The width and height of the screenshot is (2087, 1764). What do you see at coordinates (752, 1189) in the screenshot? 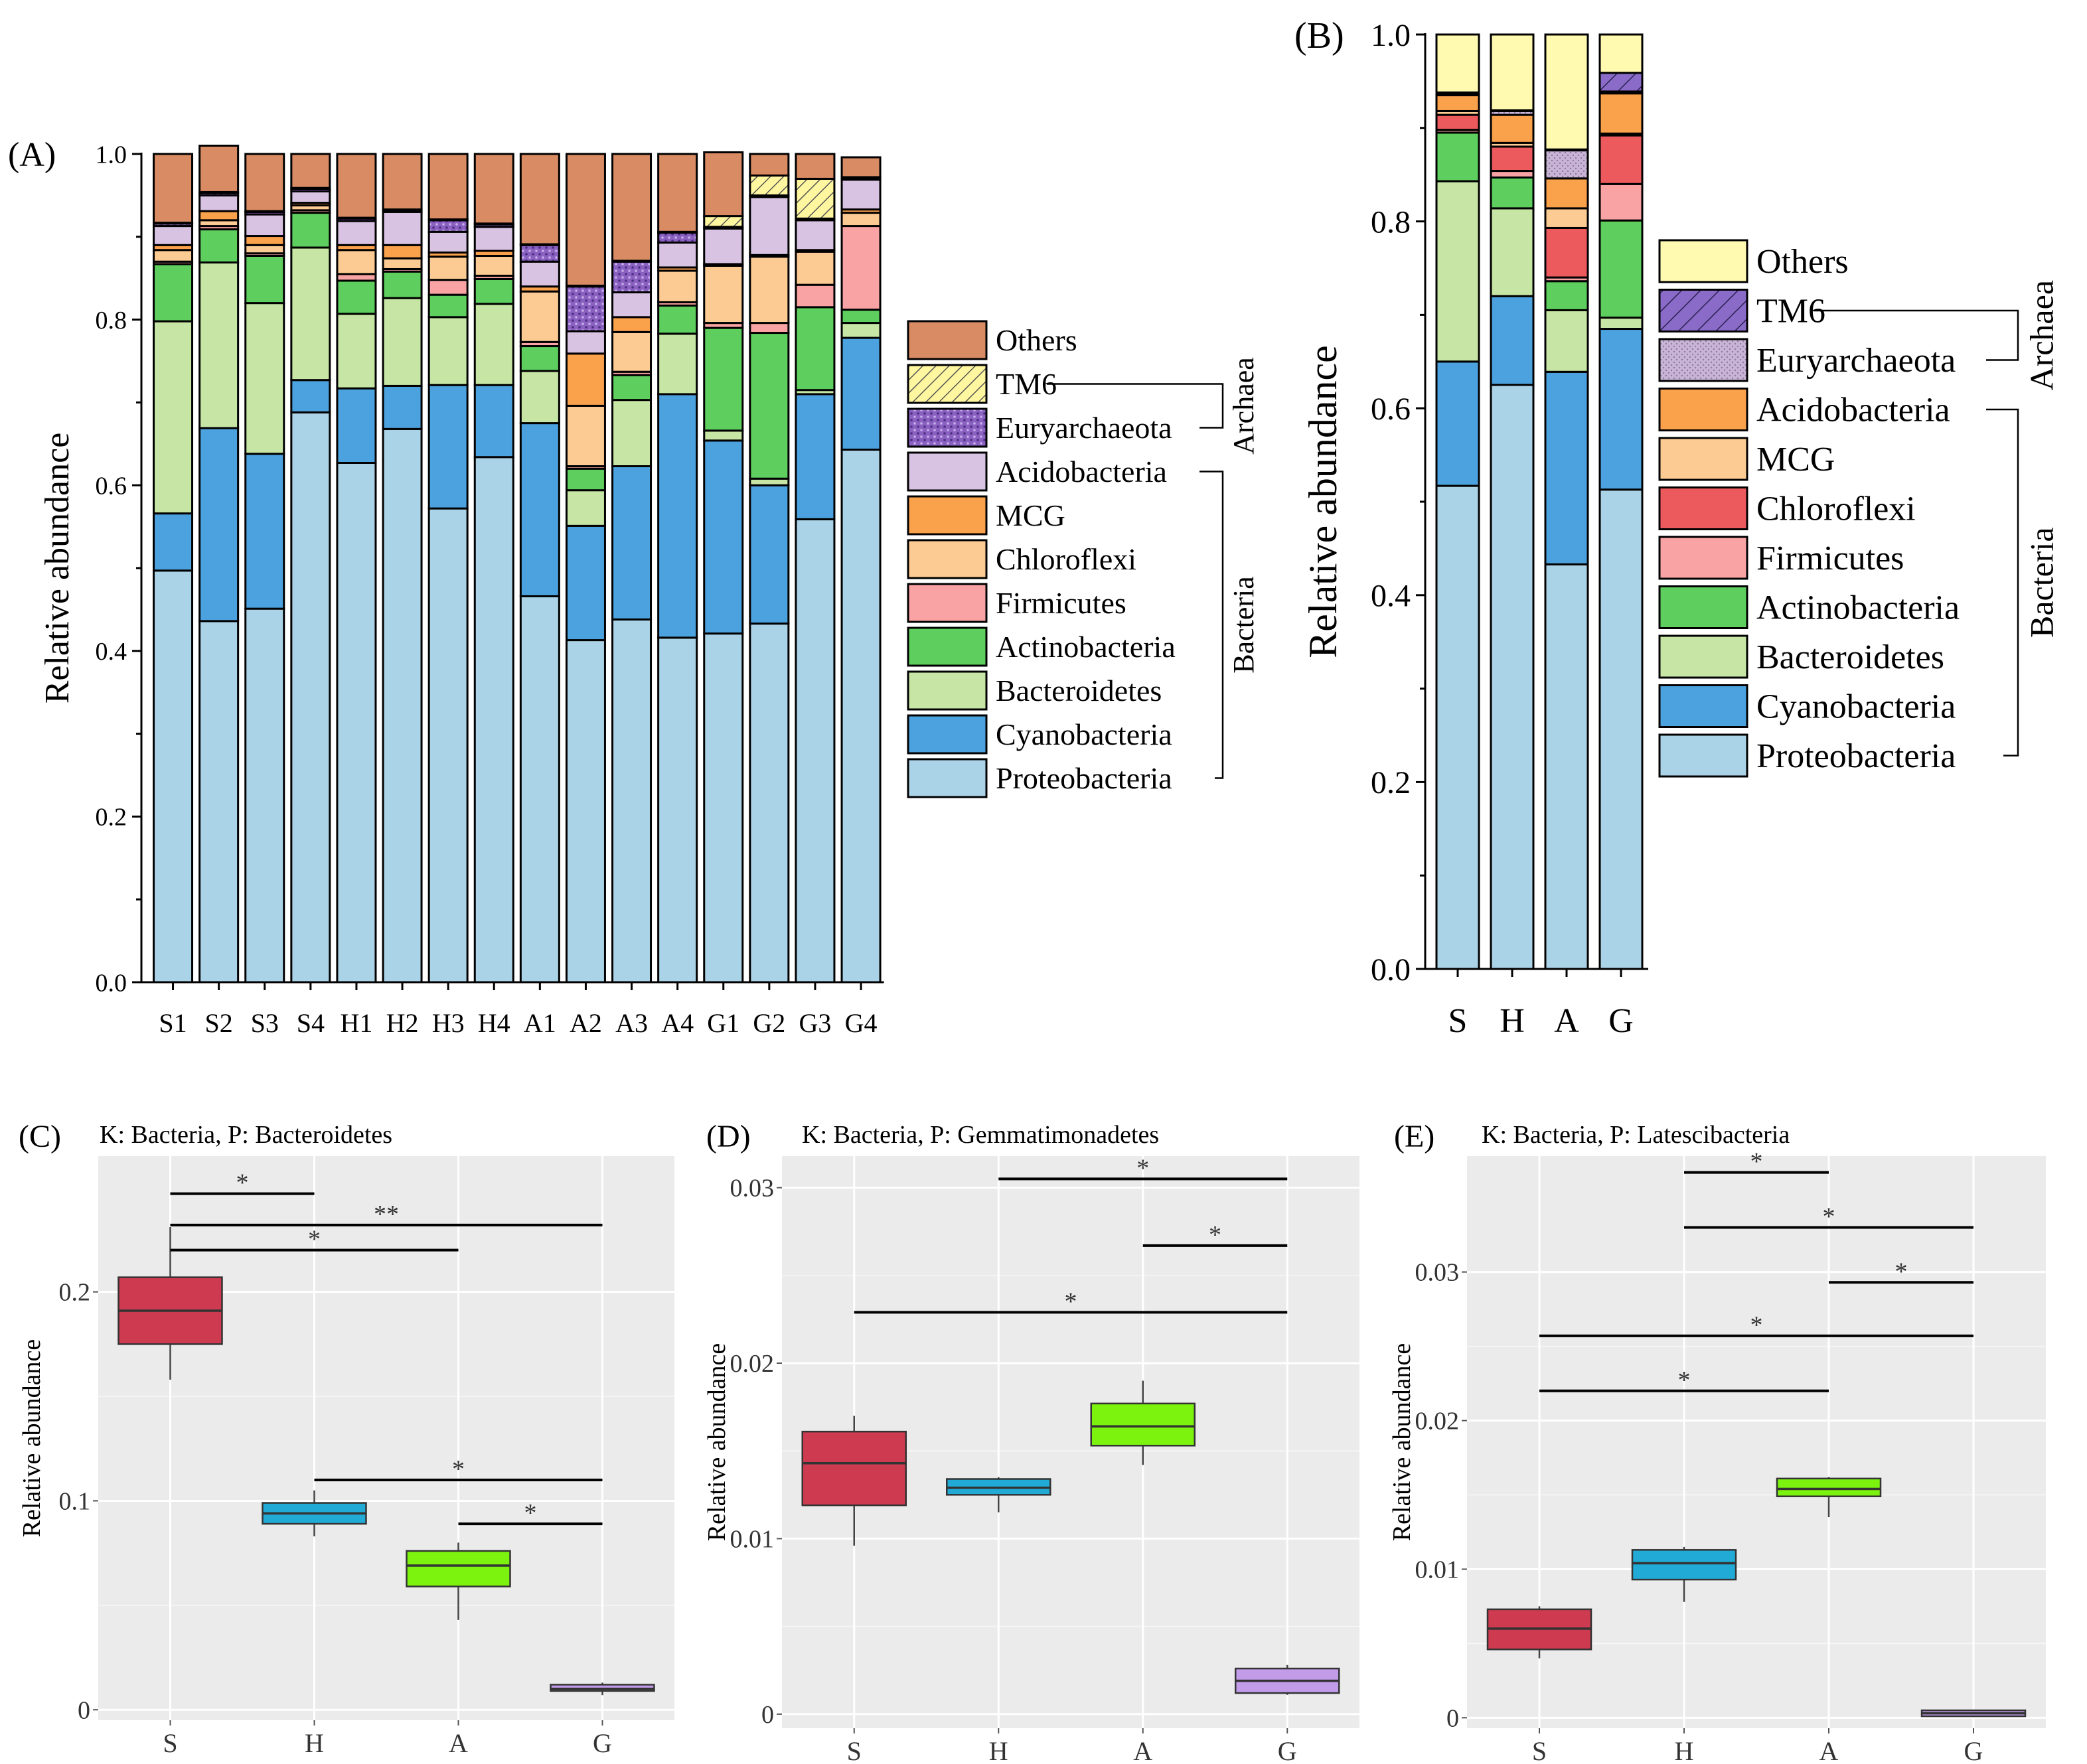
I see `y-tick-label: 0.03` at bounding box center [752, 1189].